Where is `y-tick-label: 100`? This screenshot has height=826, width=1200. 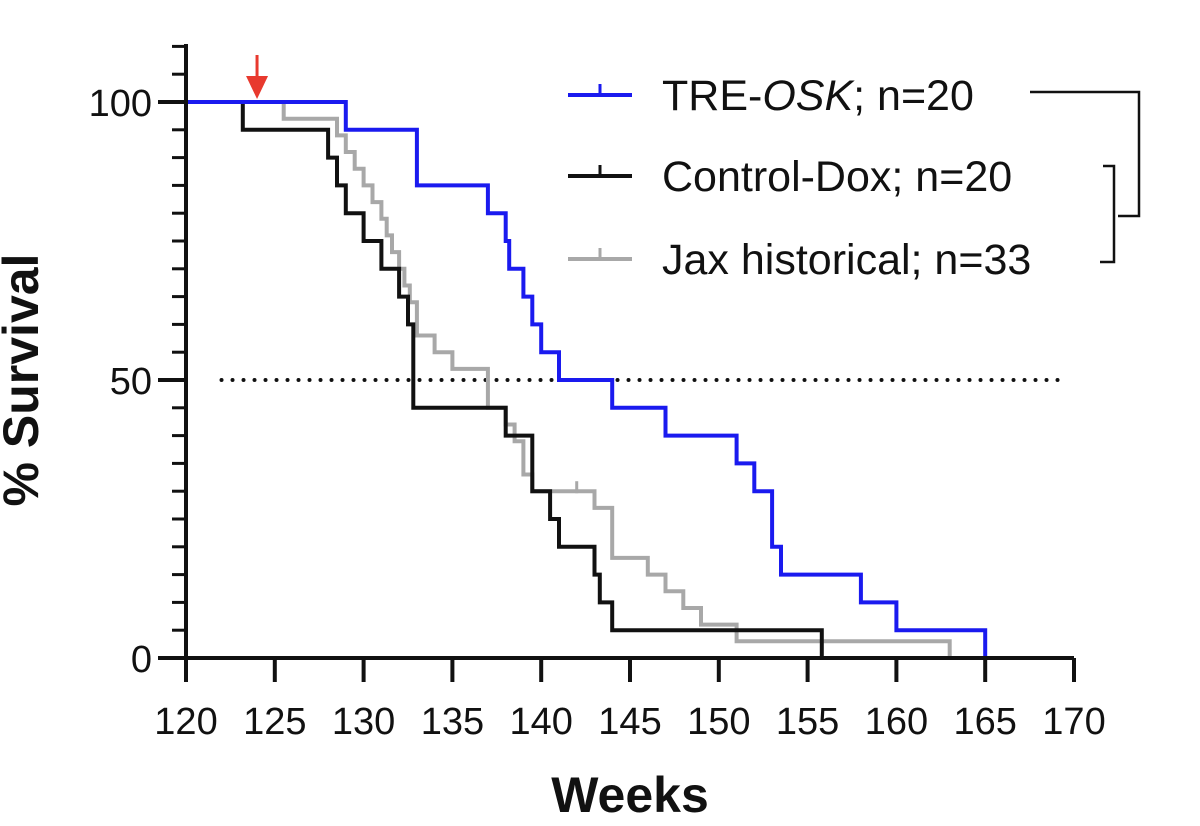 y-tick-label: 100 is located at coordinates (120, 104).